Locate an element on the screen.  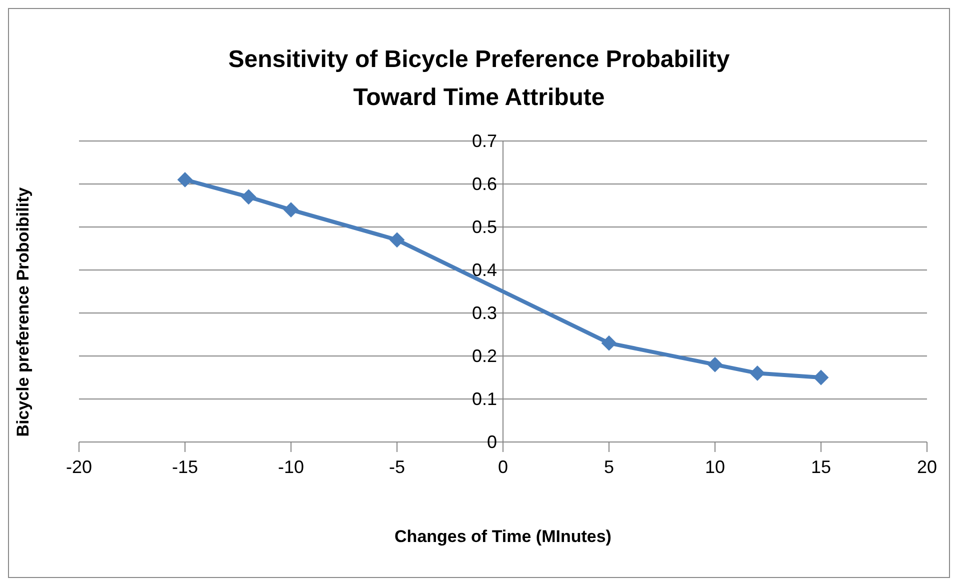
y-tick-label: 0.7 is located at coordinates (484, 141).